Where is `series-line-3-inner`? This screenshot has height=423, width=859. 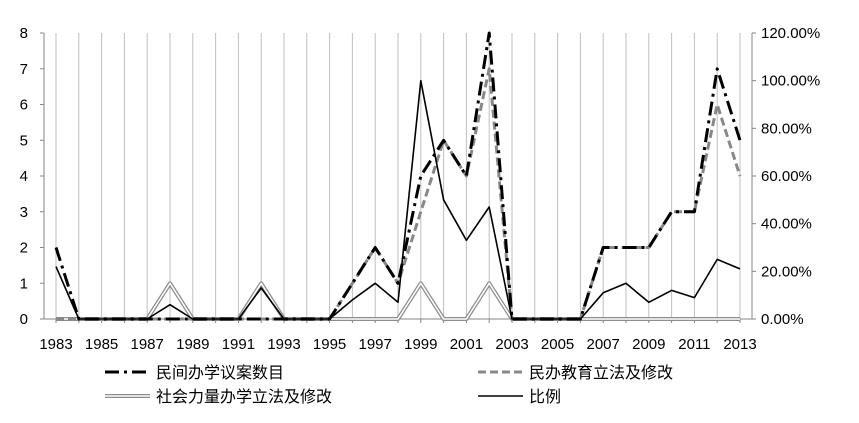
series-line-3-inner is located at coordinates (398, 301).